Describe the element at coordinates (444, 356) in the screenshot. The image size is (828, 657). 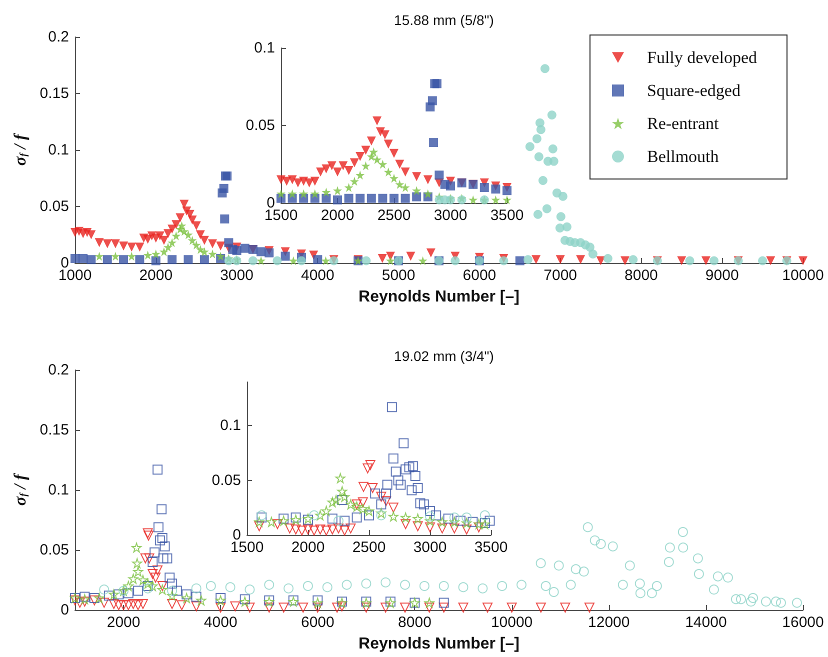
I see `chart-title: 19.02 mm (3/4")` at that location.